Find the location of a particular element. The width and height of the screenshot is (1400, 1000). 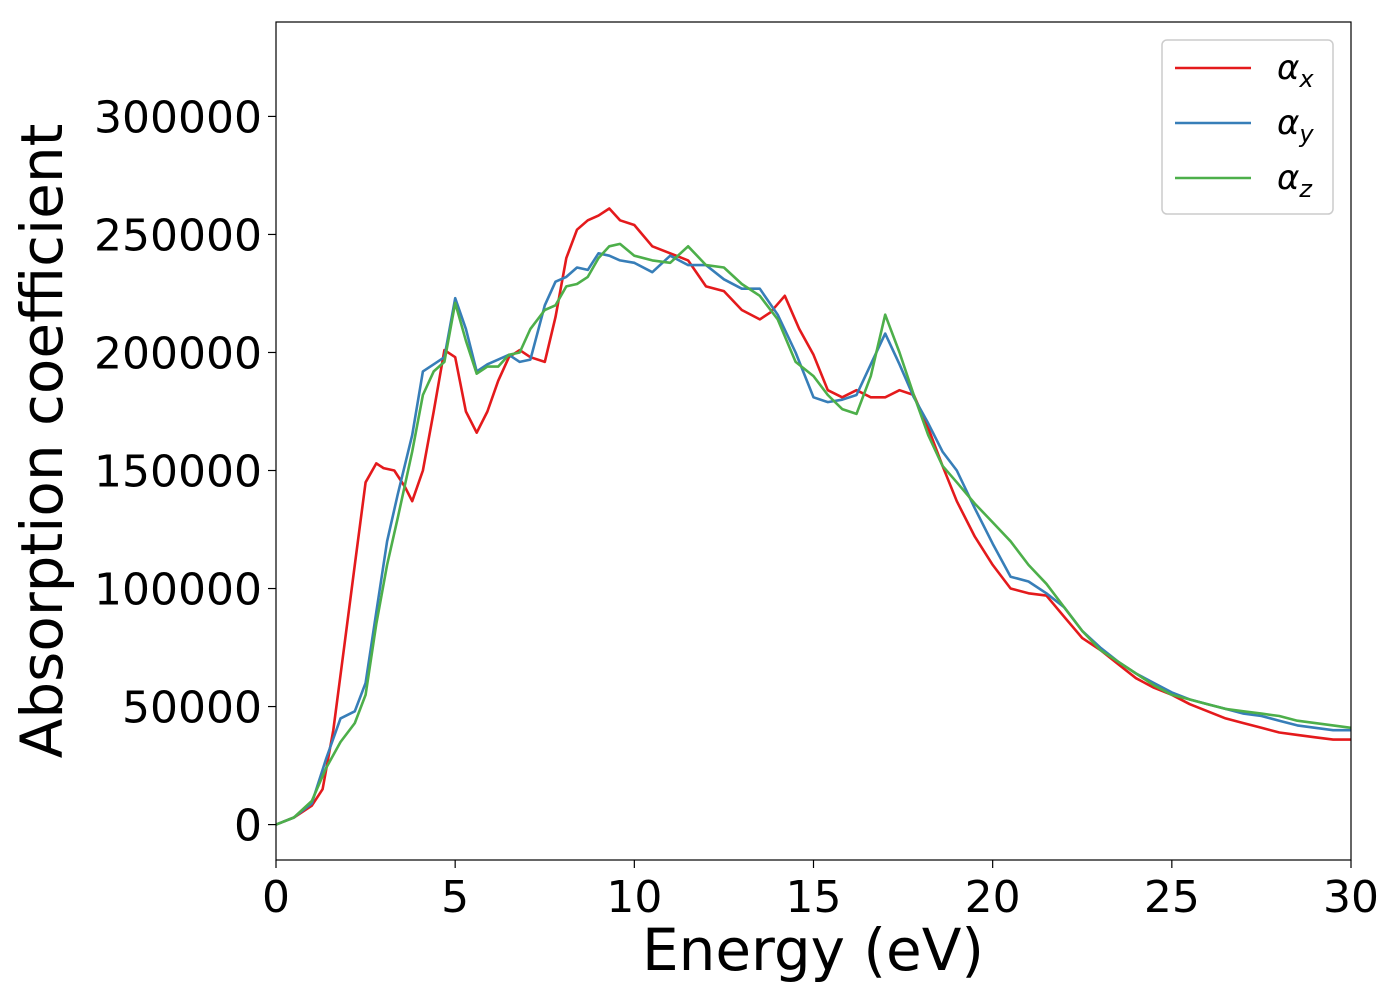

x-tick-label: 0 is located at coordinates (276, 897).